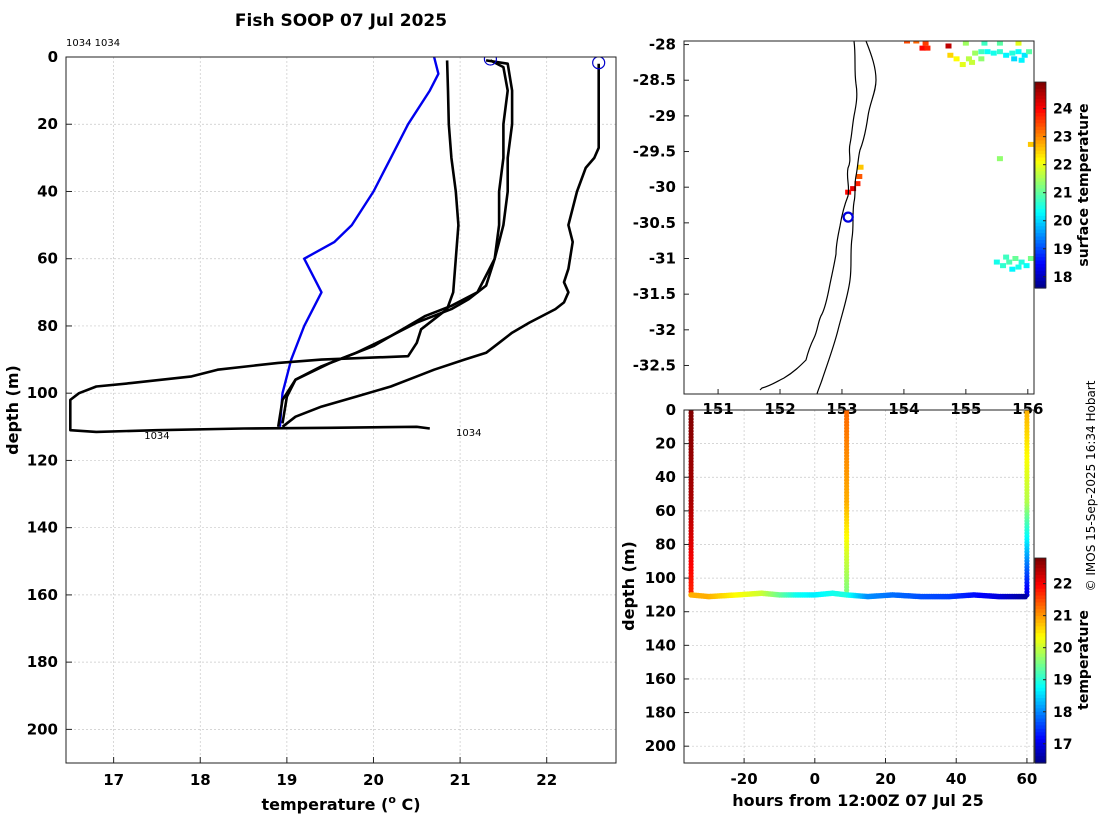  I want to click on x-tick-label: 19, so click(286, 780).